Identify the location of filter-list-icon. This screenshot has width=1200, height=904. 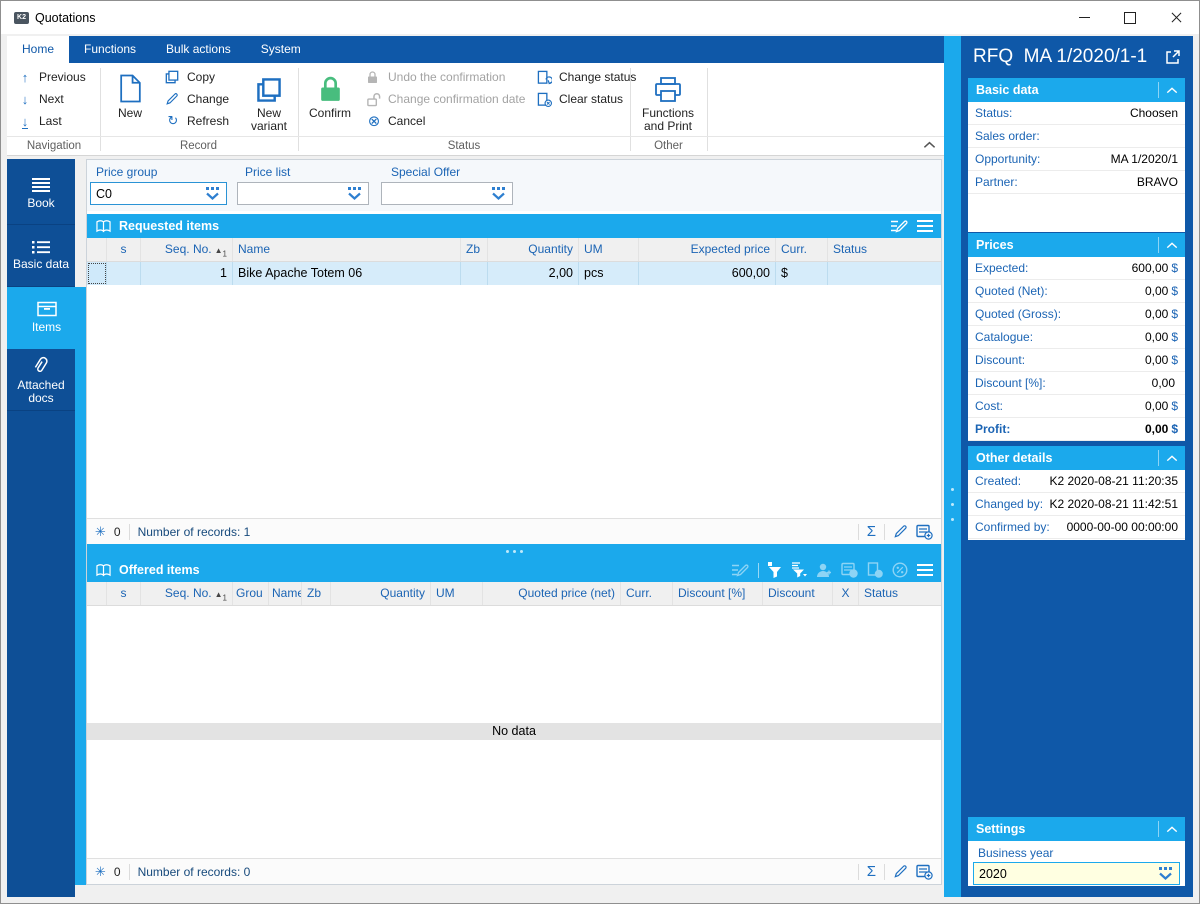
(799, 570).